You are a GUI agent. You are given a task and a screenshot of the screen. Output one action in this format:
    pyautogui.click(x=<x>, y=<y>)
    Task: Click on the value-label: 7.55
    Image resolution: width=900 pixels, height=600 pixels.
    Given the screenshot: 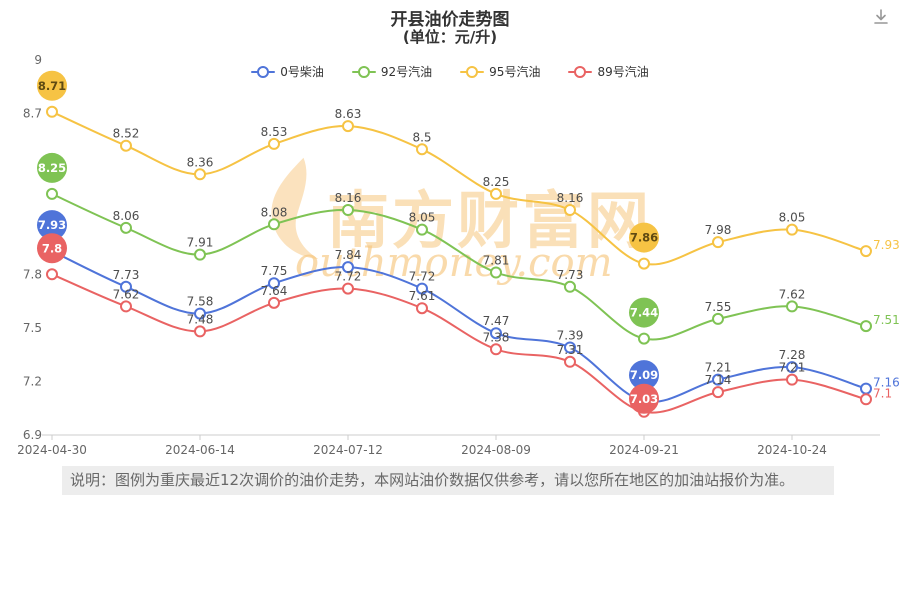 What is the action you would take?
    pyautogui.click(x=718, y=307)
    